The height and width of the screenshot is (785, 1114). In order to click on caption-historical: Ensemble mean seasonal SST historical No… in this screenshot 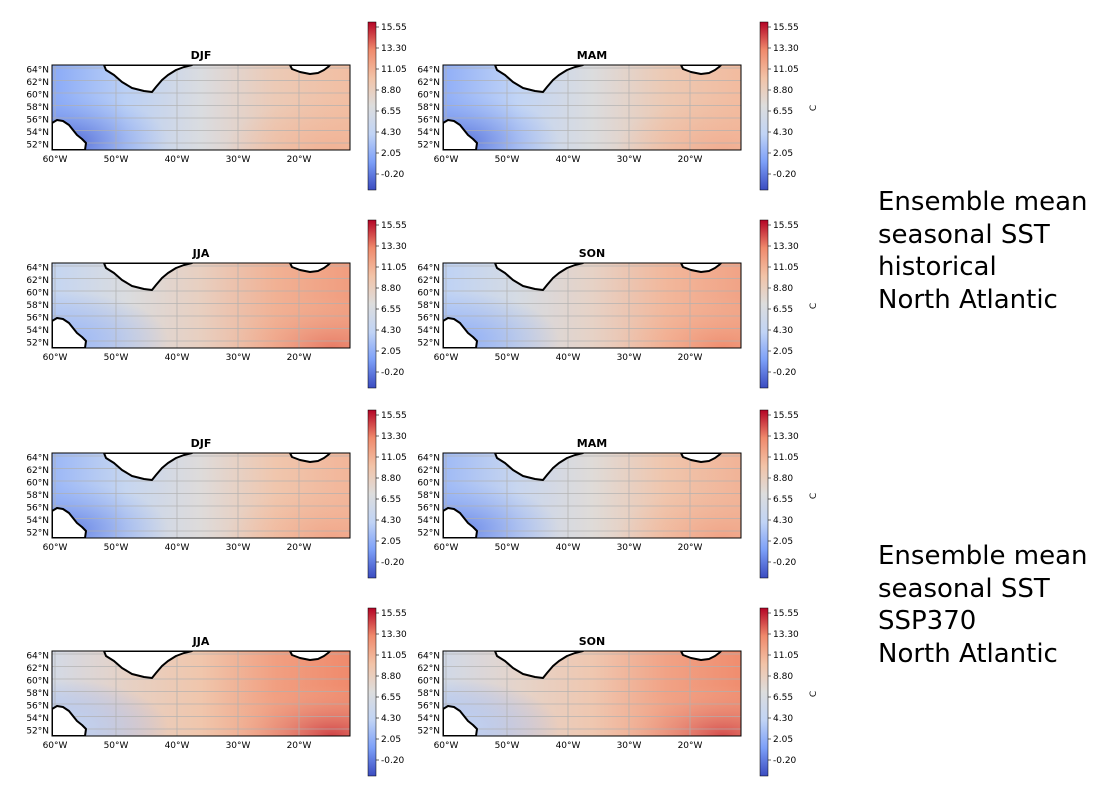, I will do `click(983, 251)`.